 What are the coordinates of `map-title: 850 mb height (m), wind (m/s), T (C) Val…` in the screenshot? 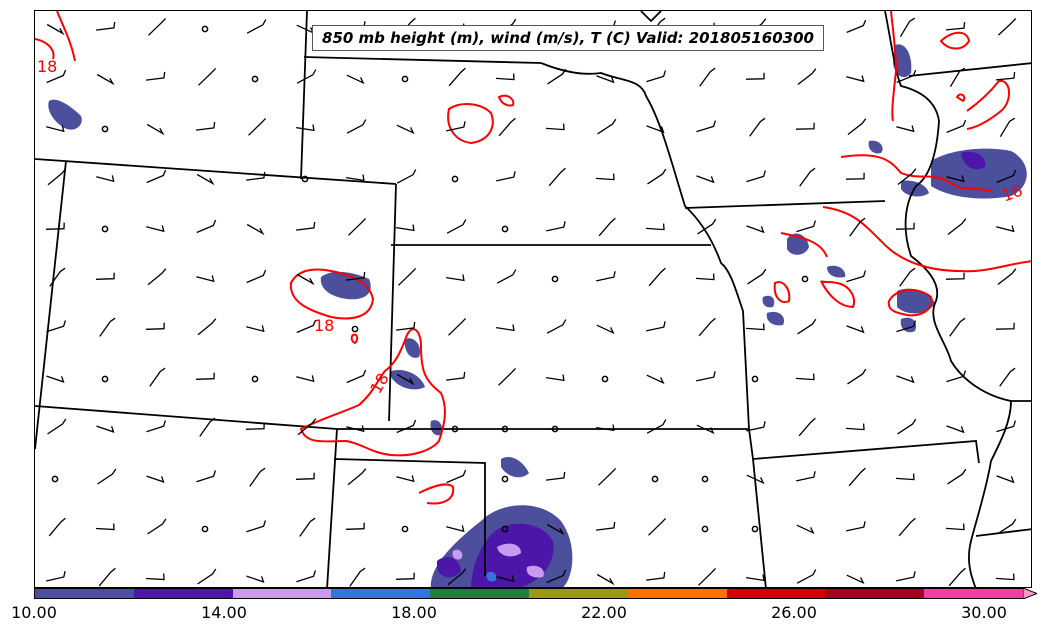 It's located at (568, 38).